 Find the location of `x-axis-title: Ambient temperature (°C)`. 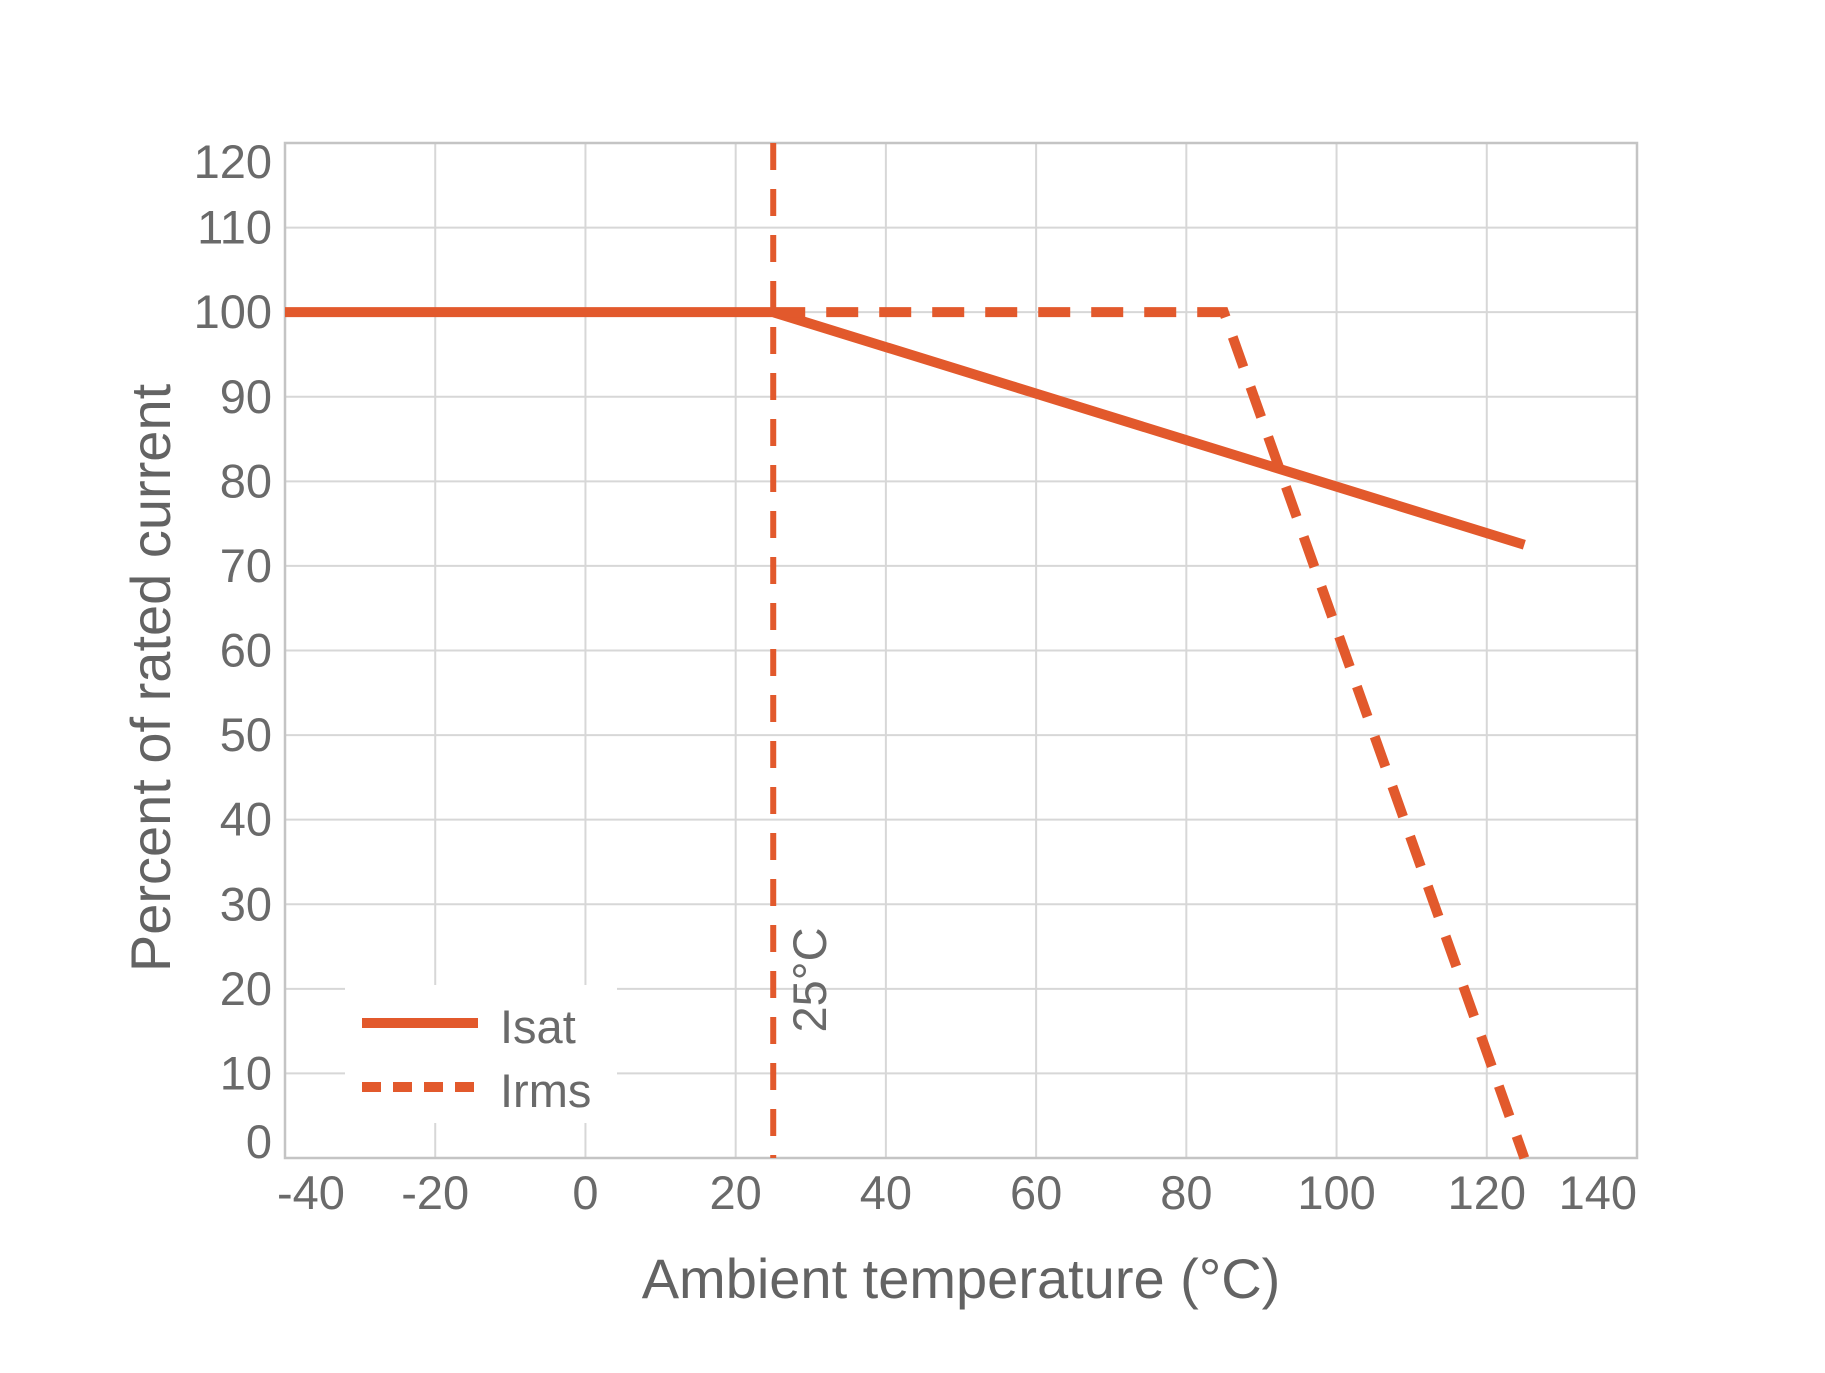

x-axis-title: Ambient temperature (°C) is located at coordinates (961, 1278).